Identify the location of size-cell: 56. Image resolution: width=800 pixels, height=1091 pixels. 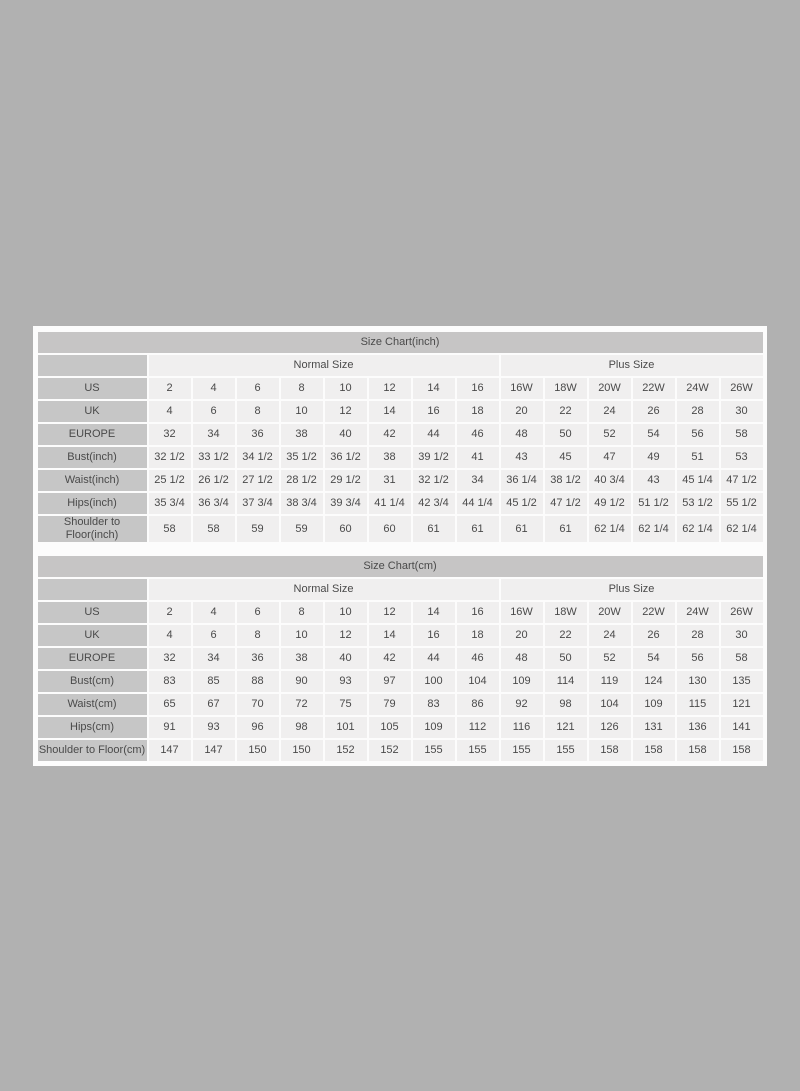
(697, 434).